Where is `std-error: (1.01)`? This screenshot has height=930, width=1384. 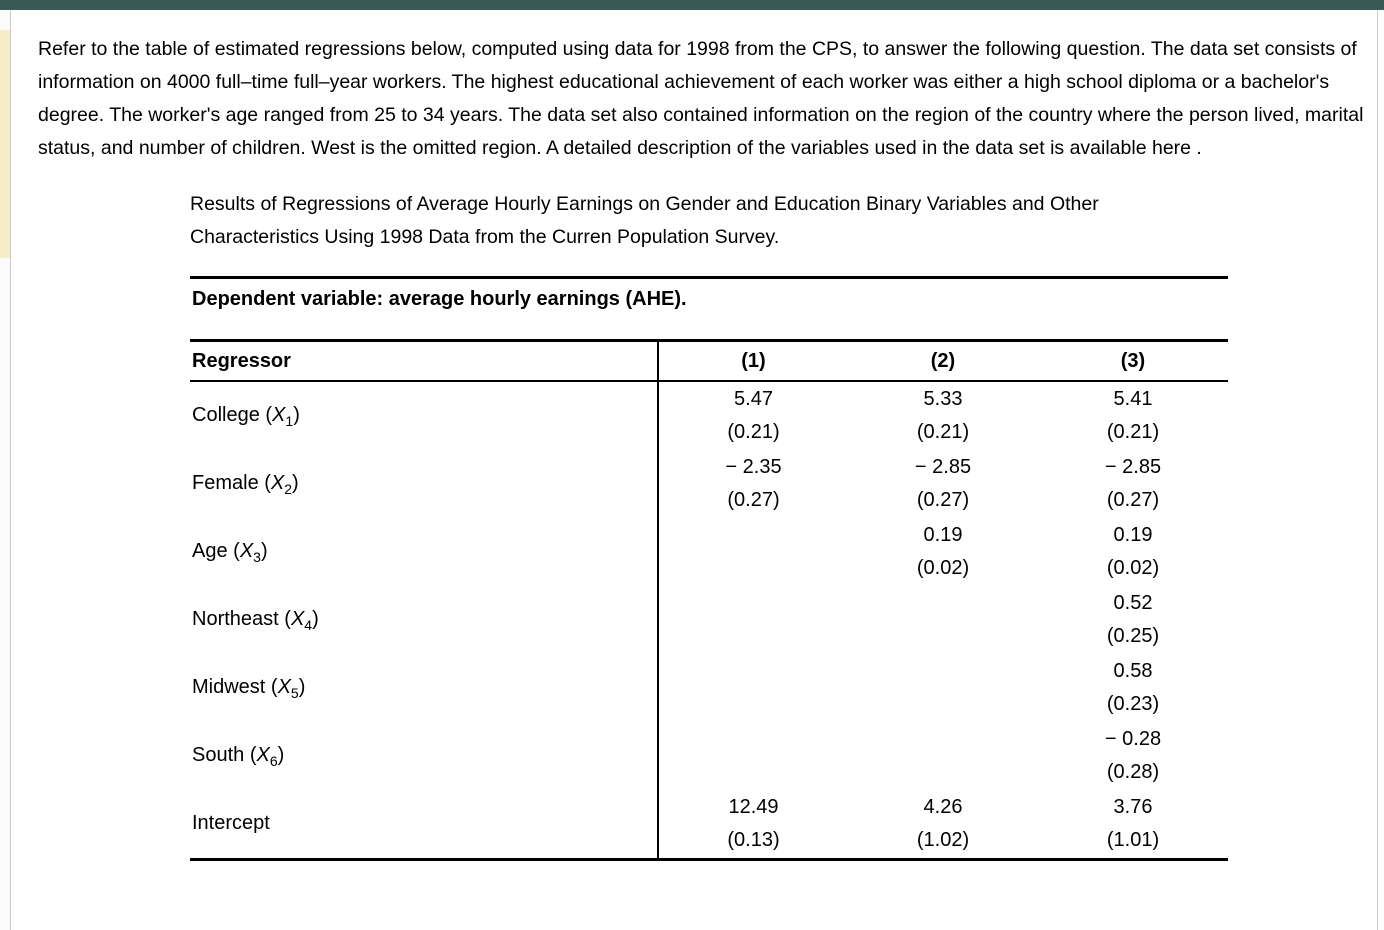 std-error: (1.01) is located at coordinates (1133, 840).